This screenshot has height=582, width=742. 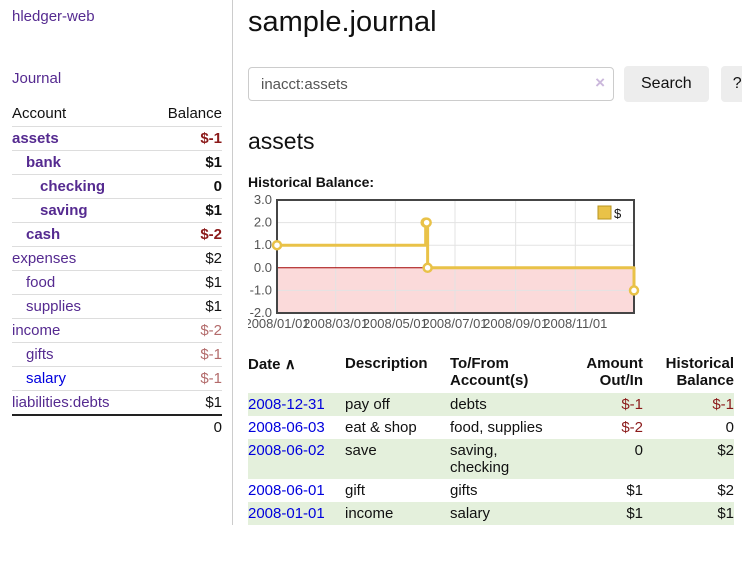 I want to click on account-link: food, so click(x=41, y=282).